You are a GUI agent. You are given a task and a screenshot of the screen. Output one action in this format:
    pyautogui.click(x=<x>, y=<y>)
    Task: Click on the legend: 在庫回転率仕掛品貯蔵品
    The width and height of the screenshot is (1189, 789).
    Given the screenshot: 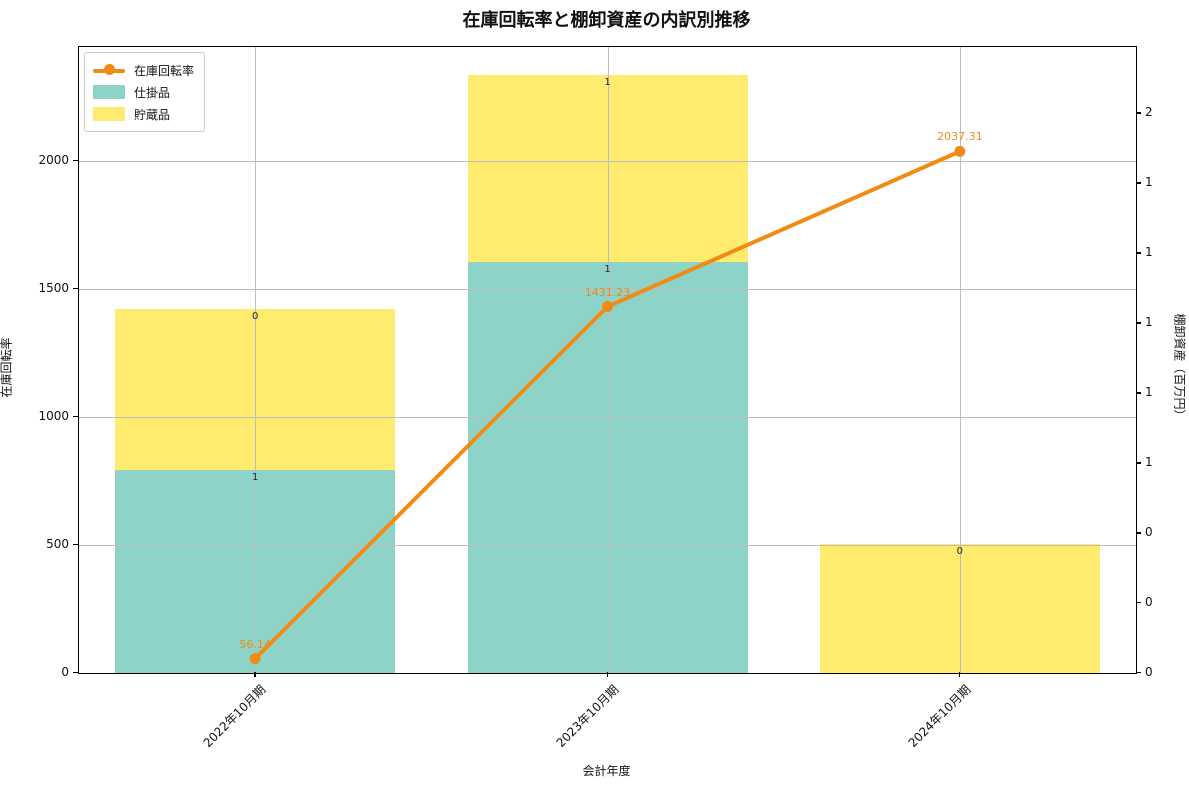 What is the action you would take?
    pyautogui.click(x=145, y=92)
    